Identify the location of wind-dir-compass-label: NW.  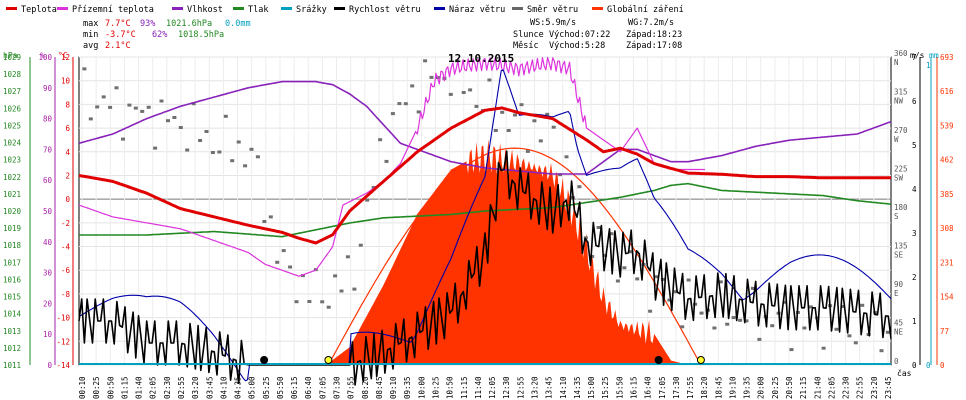
(899, 101).